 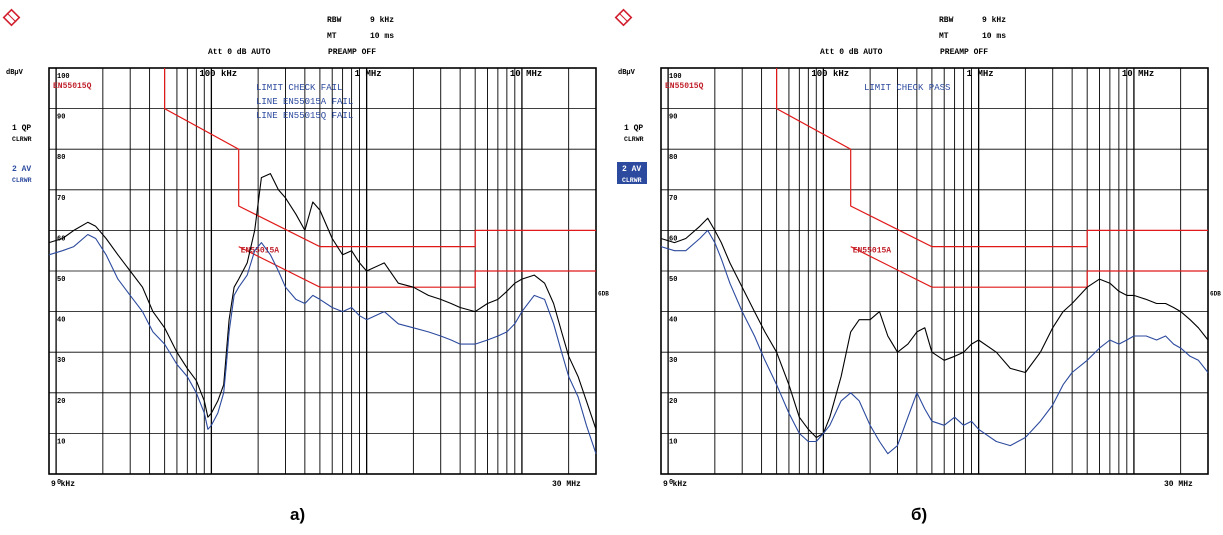 I want to click on rohde-schwarz-logo-a, so click(x=11, y=17).